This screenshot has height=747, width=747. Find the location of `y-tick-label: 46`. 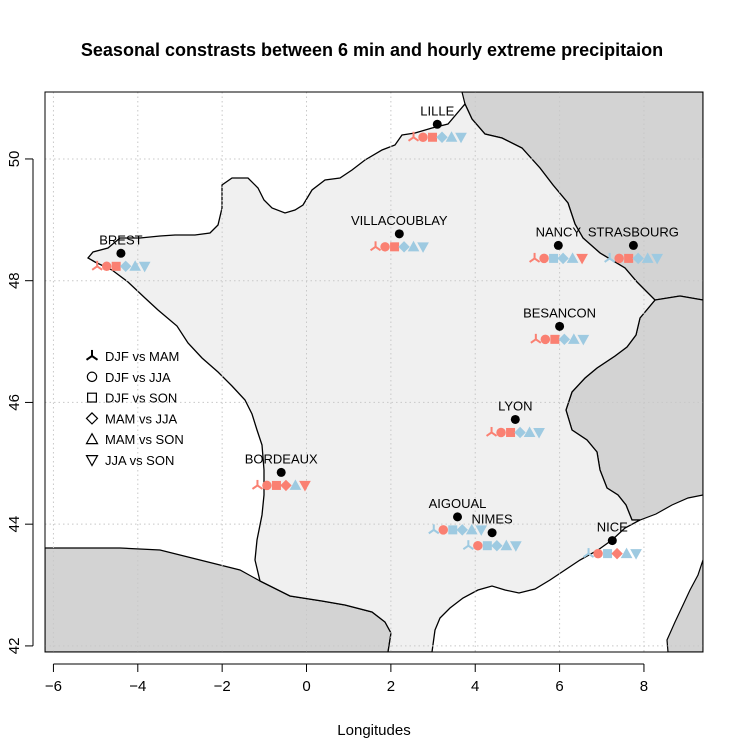

y-tick-label: 46 is located at coordinates (14, 402).